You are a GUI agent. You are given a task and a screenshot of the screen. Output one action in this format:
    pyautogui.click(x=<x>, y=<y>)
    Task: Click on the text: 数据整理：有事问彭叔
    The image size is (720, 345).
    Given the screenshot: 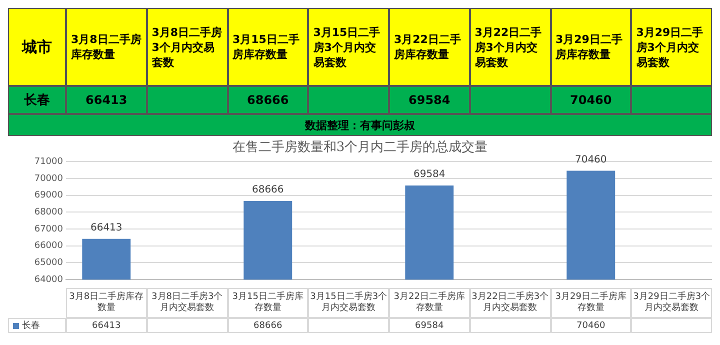 What is the action you would take?
    pyautogui.click(x=360, y=125)
    